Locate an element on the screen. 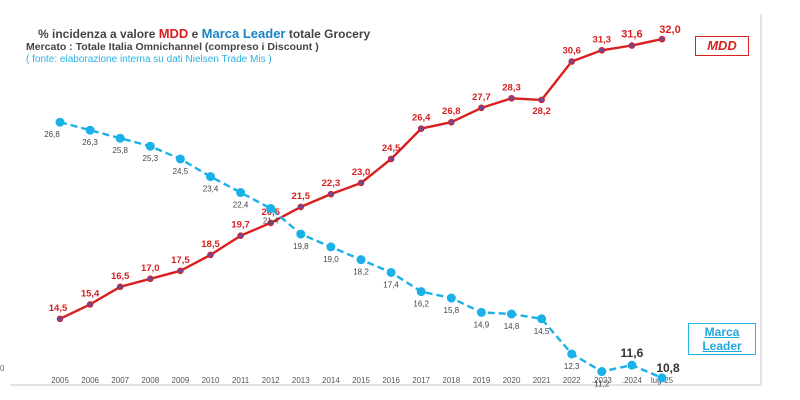 Image resolution: width=800 pixels, height=400 pixels. marca-leader-data-label: 14,8 is located at coordinates (512, 326).